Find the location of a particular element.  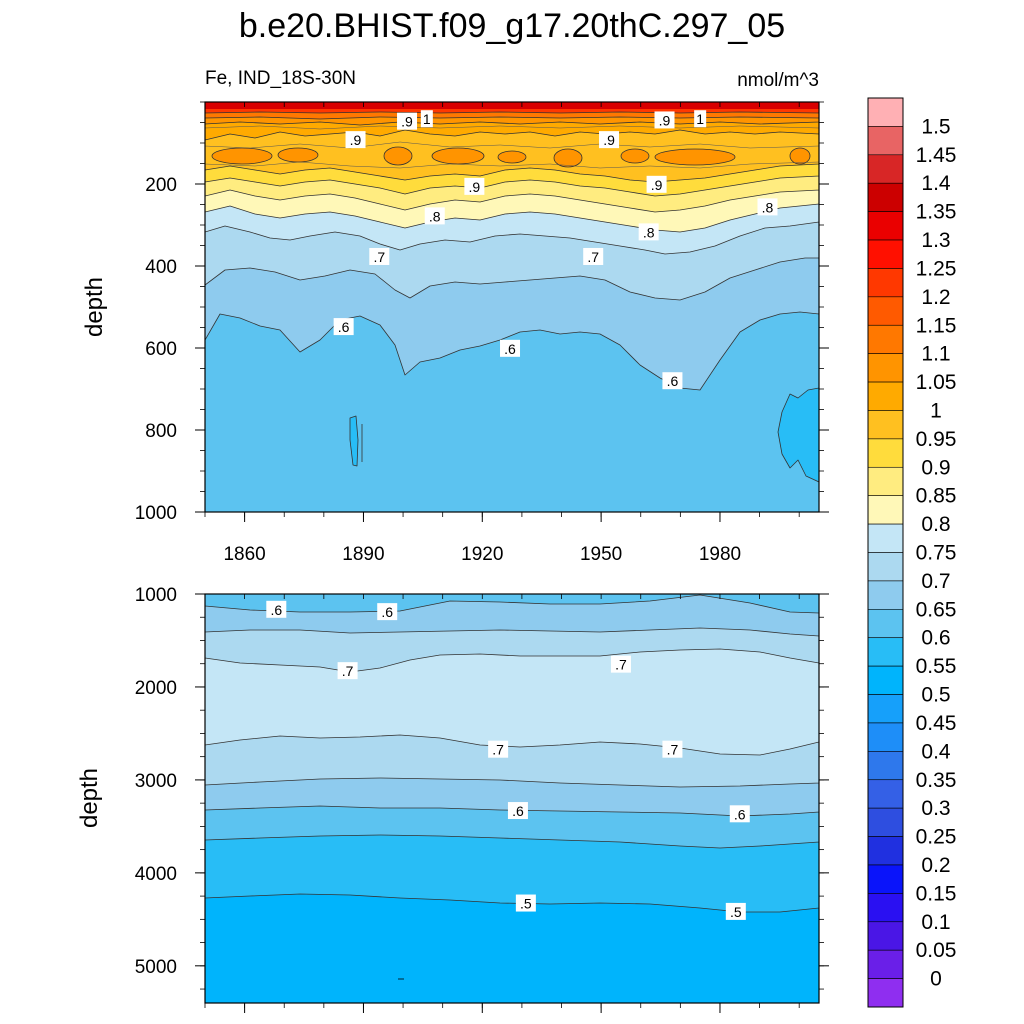

colorbar-label: 0.9 is located at coordinates (935, 467).